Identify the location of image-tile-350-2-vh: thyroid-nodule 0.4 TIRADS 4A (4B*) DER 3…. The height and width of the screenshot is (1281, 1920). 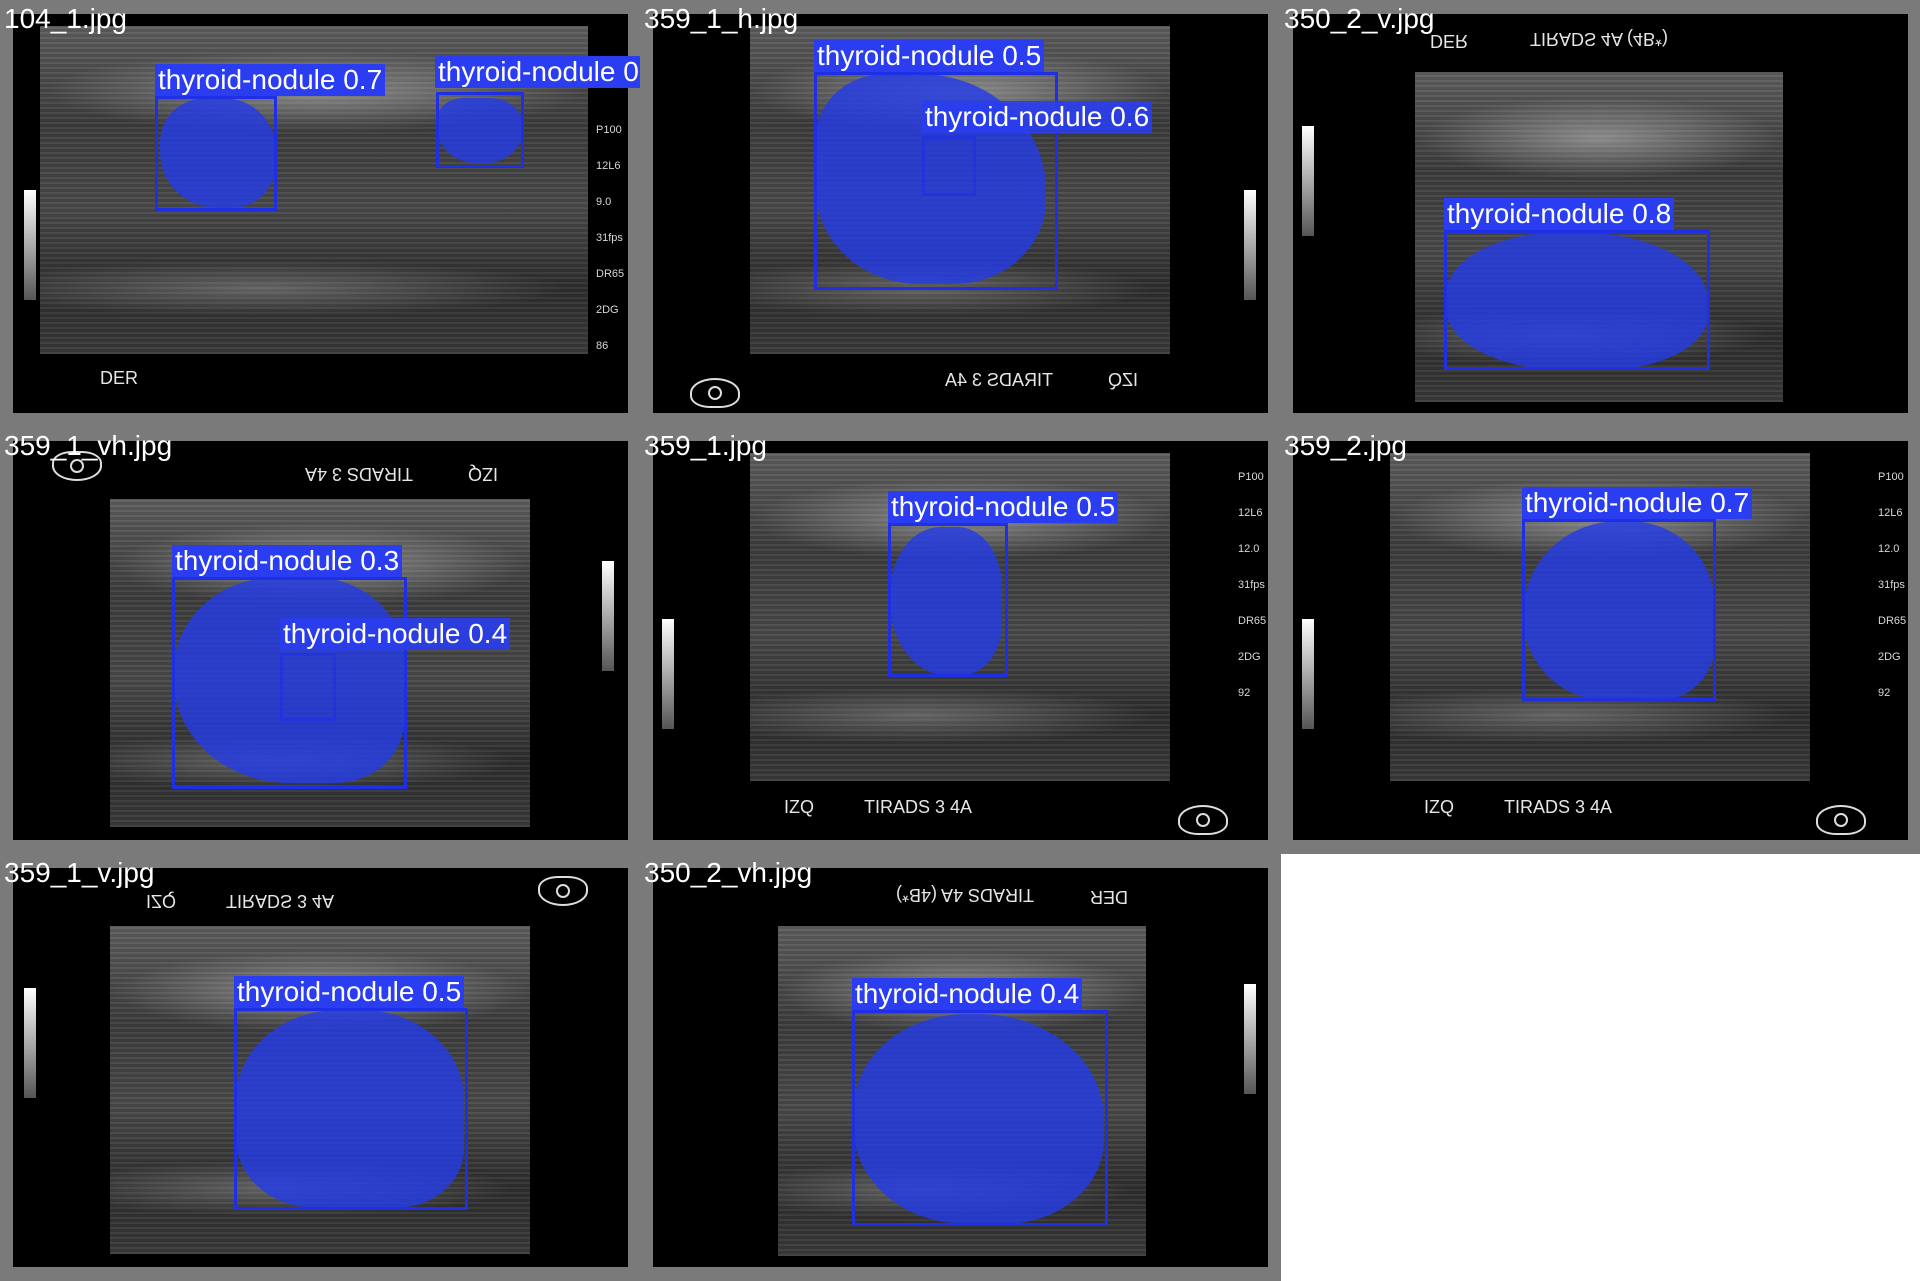
(960, 1067).